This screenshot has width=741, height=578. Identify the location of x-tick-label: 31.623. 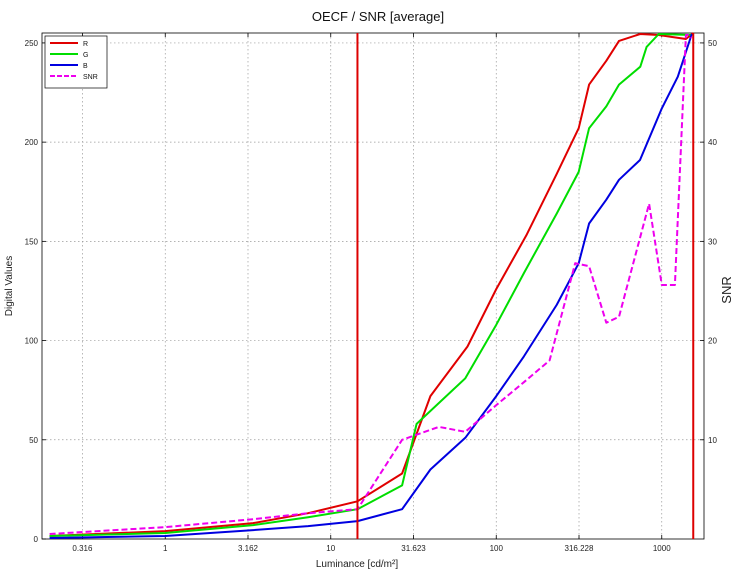
(413, 548).